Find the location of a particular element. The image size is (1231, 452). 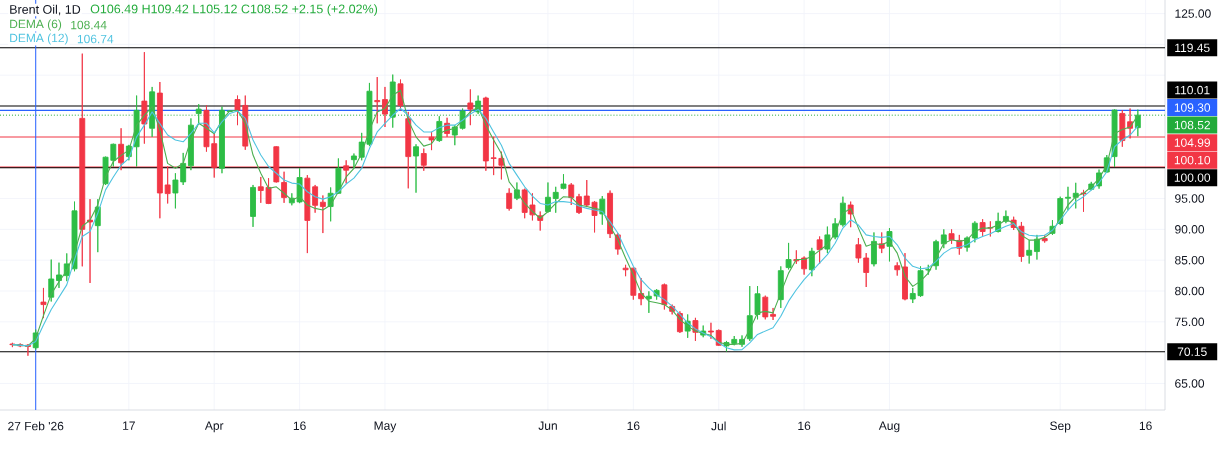

annotation: 108.44 is located at coordinates (89, 25).